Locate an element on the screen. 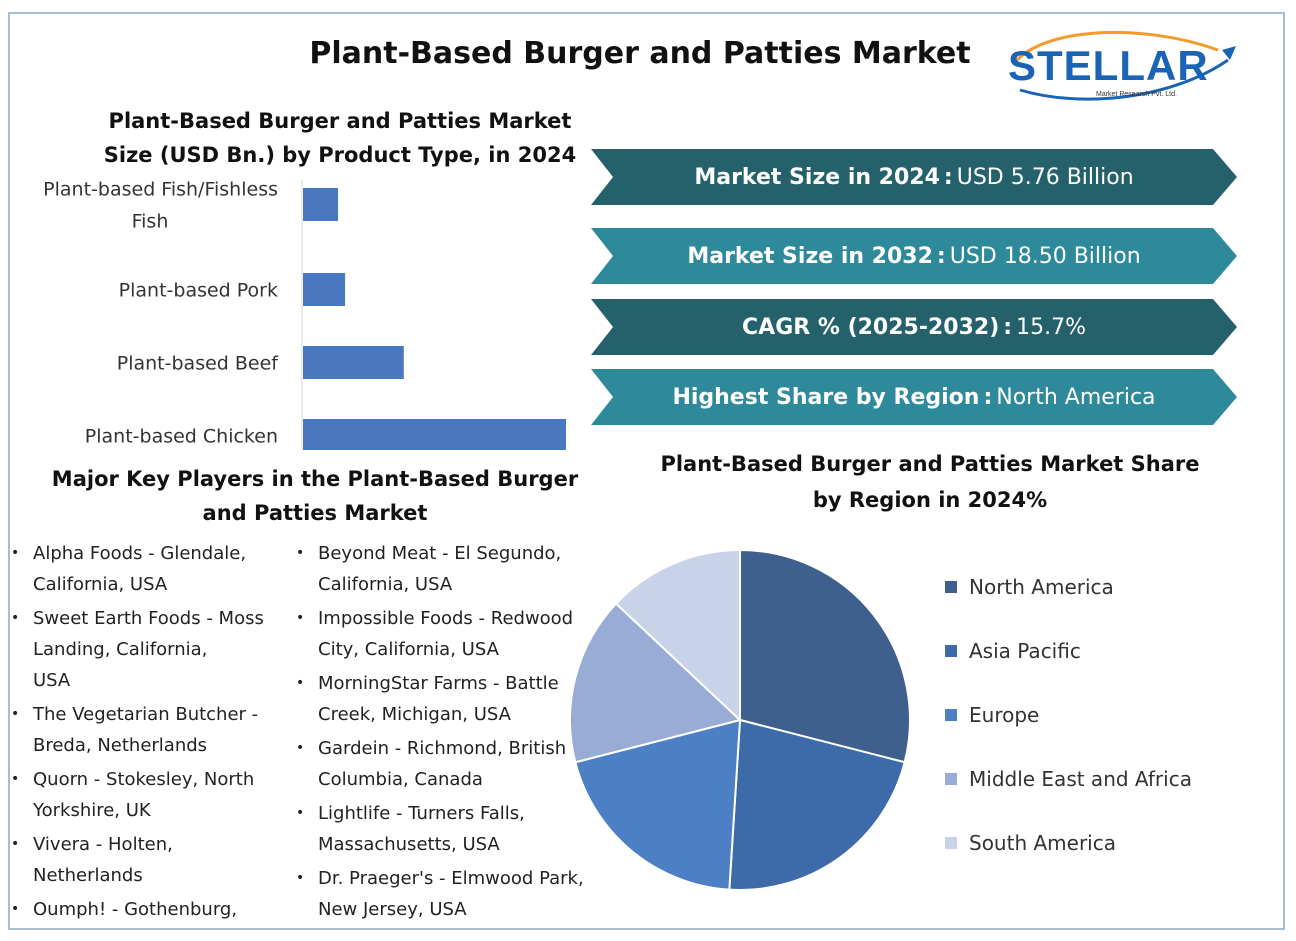 This screenshot has width=1296, height=941. cagr-banner: CAGR % (2025-2032):15.7% is located at coordinates (914, 327).